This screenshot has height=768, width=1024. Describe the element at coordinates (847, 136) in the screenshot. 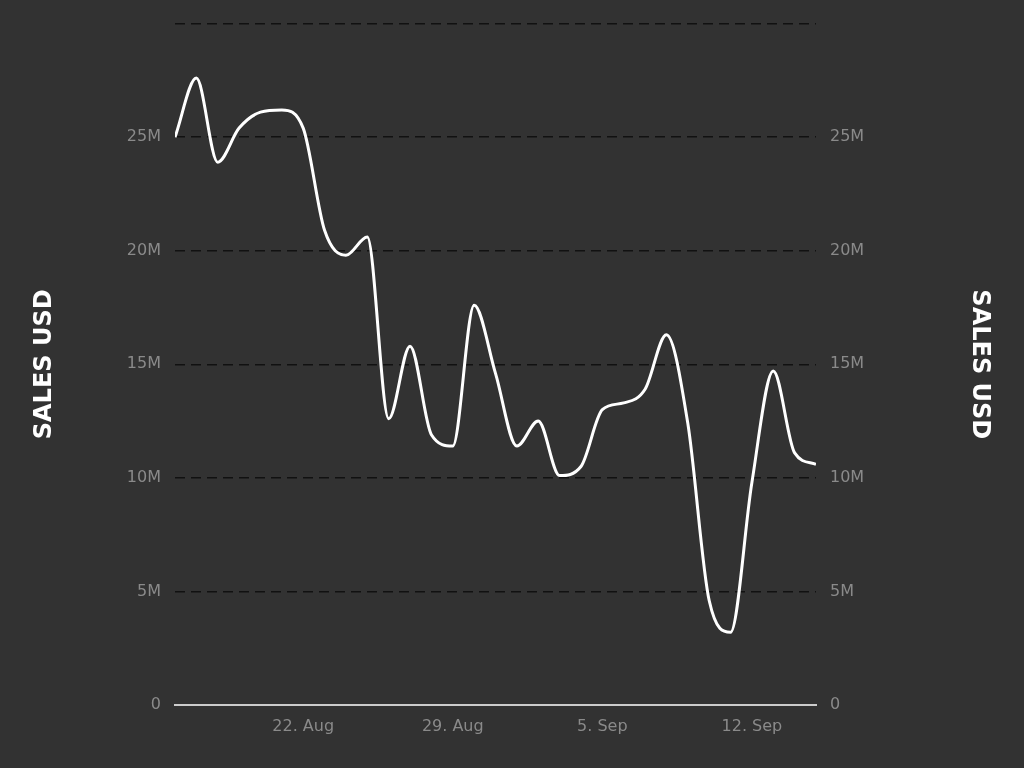

I see `y2-tick-label: 25M` at that location.